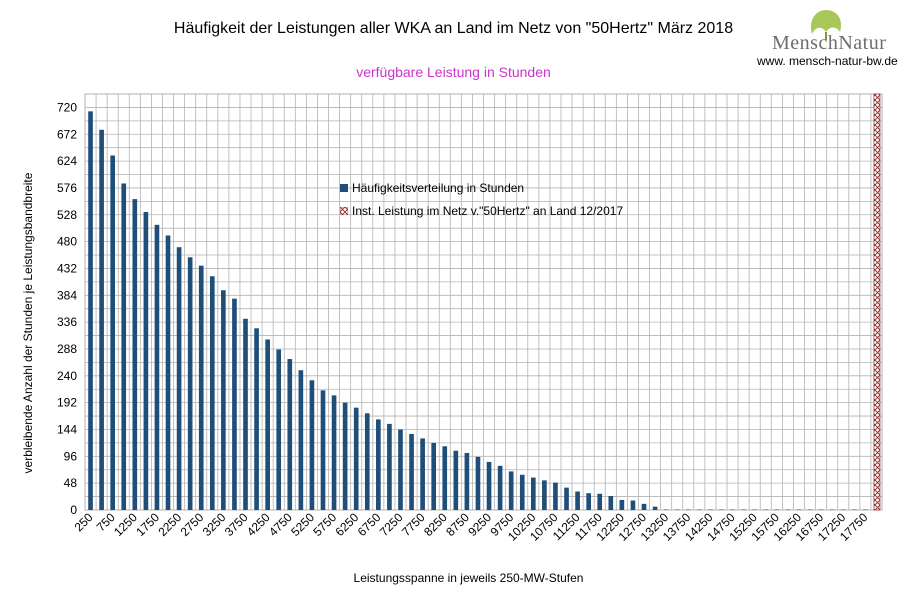  Describe the element at coordinates (147, 524) in the screenshot. I see `x-tick-label: 1750` at that location.